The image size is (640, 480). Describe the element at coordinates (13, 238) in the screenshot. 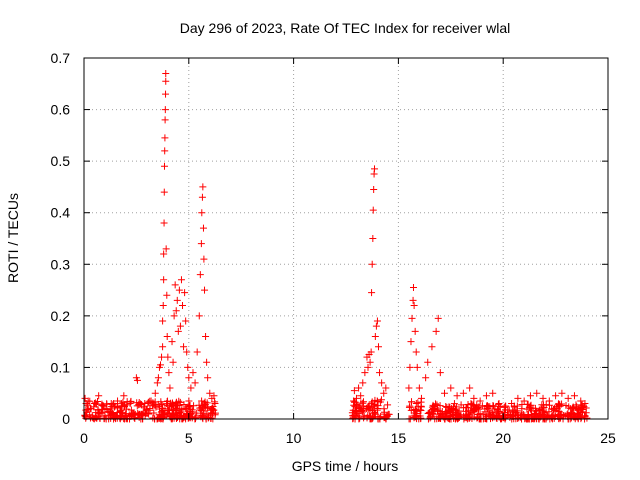

I see `y-axis-label: ROTI / TECUs` at that location.